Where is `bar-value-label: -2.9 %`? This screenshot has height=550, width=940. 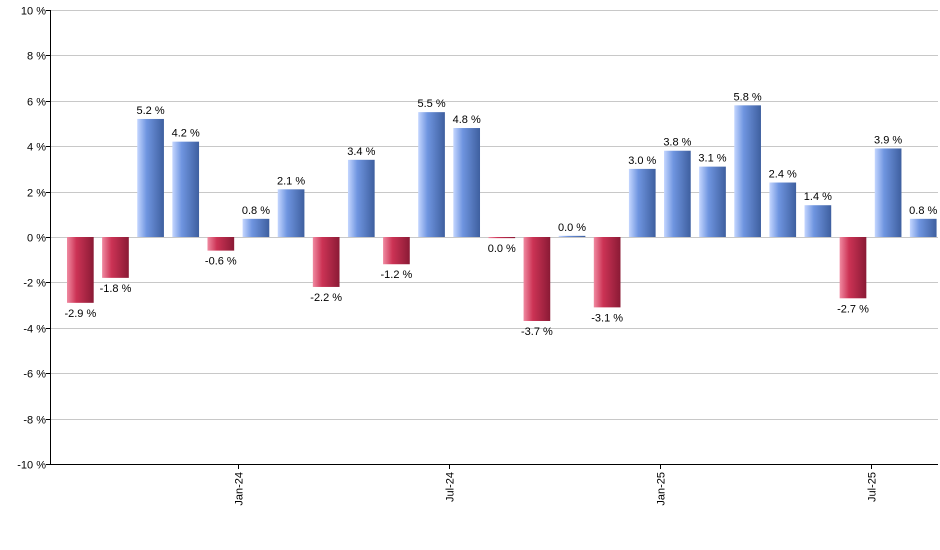
bar-value-label: -2.9 % is located at coordinates (80, 314).